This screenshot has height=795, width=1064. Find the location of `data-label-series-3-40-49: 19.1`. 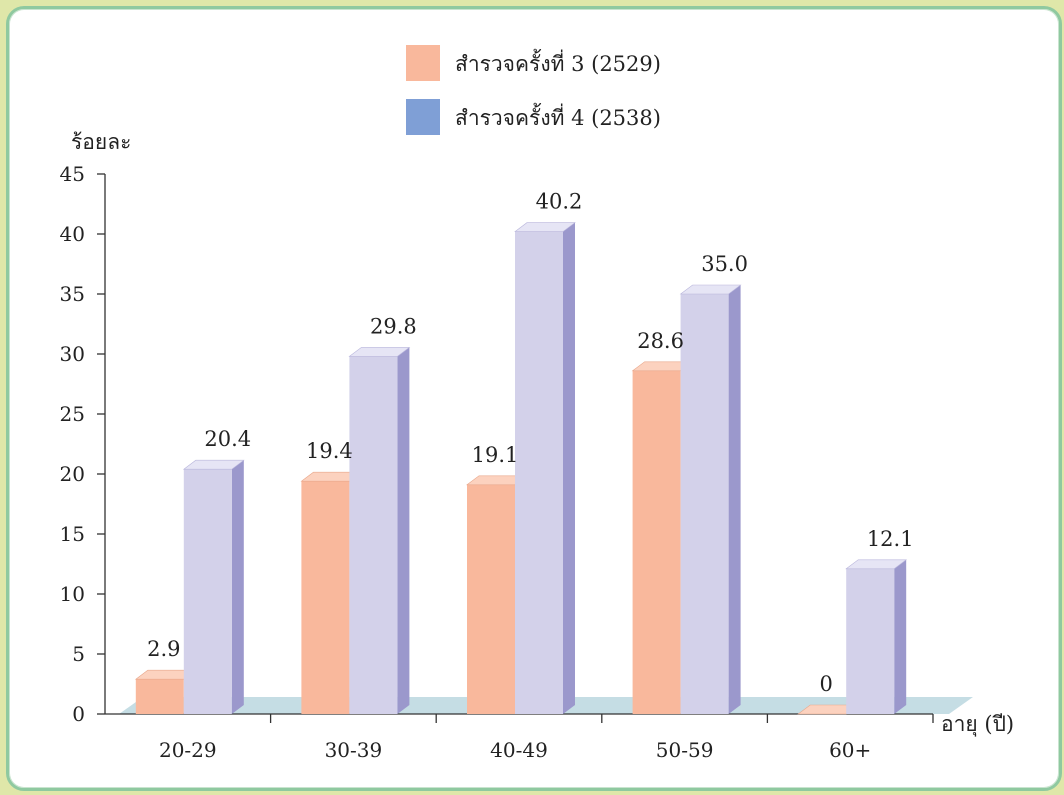

data-label-series-3-40-49: 19.1 is located at coordinates (495, 455).